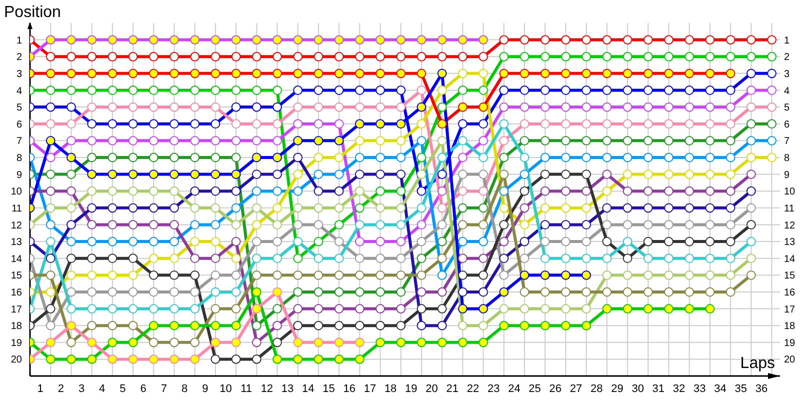 The image size is (800, 400). I want to click on x-tick-label: 9, so click(205, 388).